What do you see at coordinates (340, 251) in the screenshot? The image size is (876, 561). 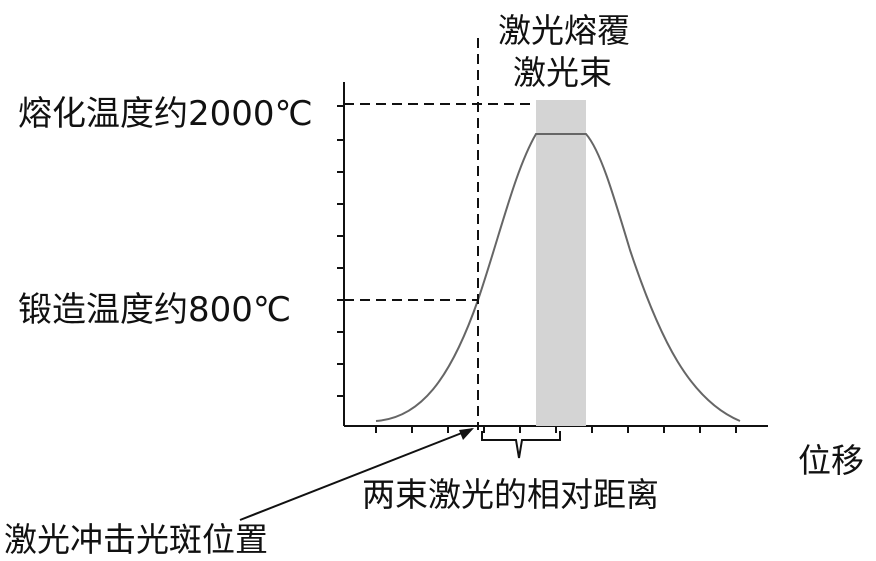 I see `y-axis-ticks` at bounding box center [340, 251].